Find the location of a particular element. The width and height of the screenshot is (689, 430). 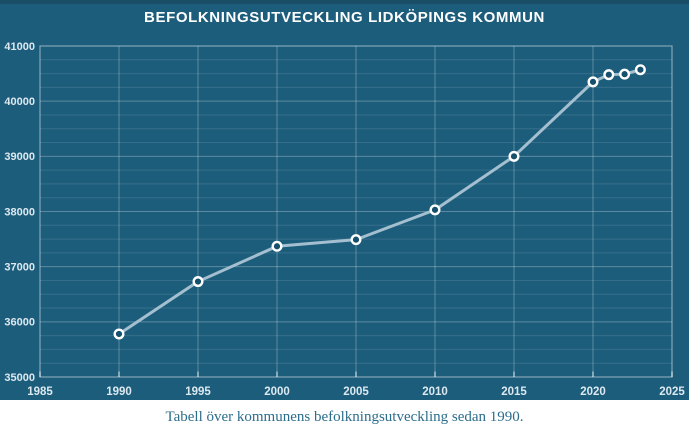

data-point-2000 is located at coordinates (277, 246).